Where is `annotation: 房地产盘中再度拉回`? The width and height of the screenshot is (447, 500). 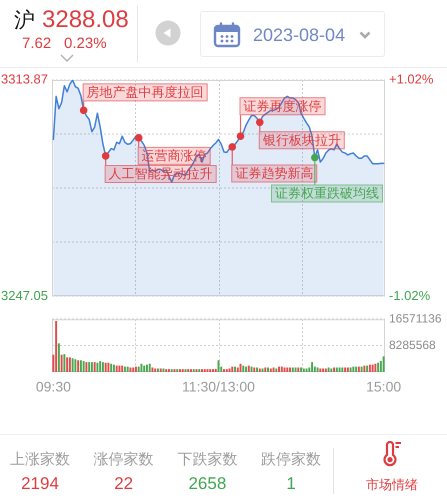
annotation: 房地产盘中再度拉回 is located at coordinates (145, 92).